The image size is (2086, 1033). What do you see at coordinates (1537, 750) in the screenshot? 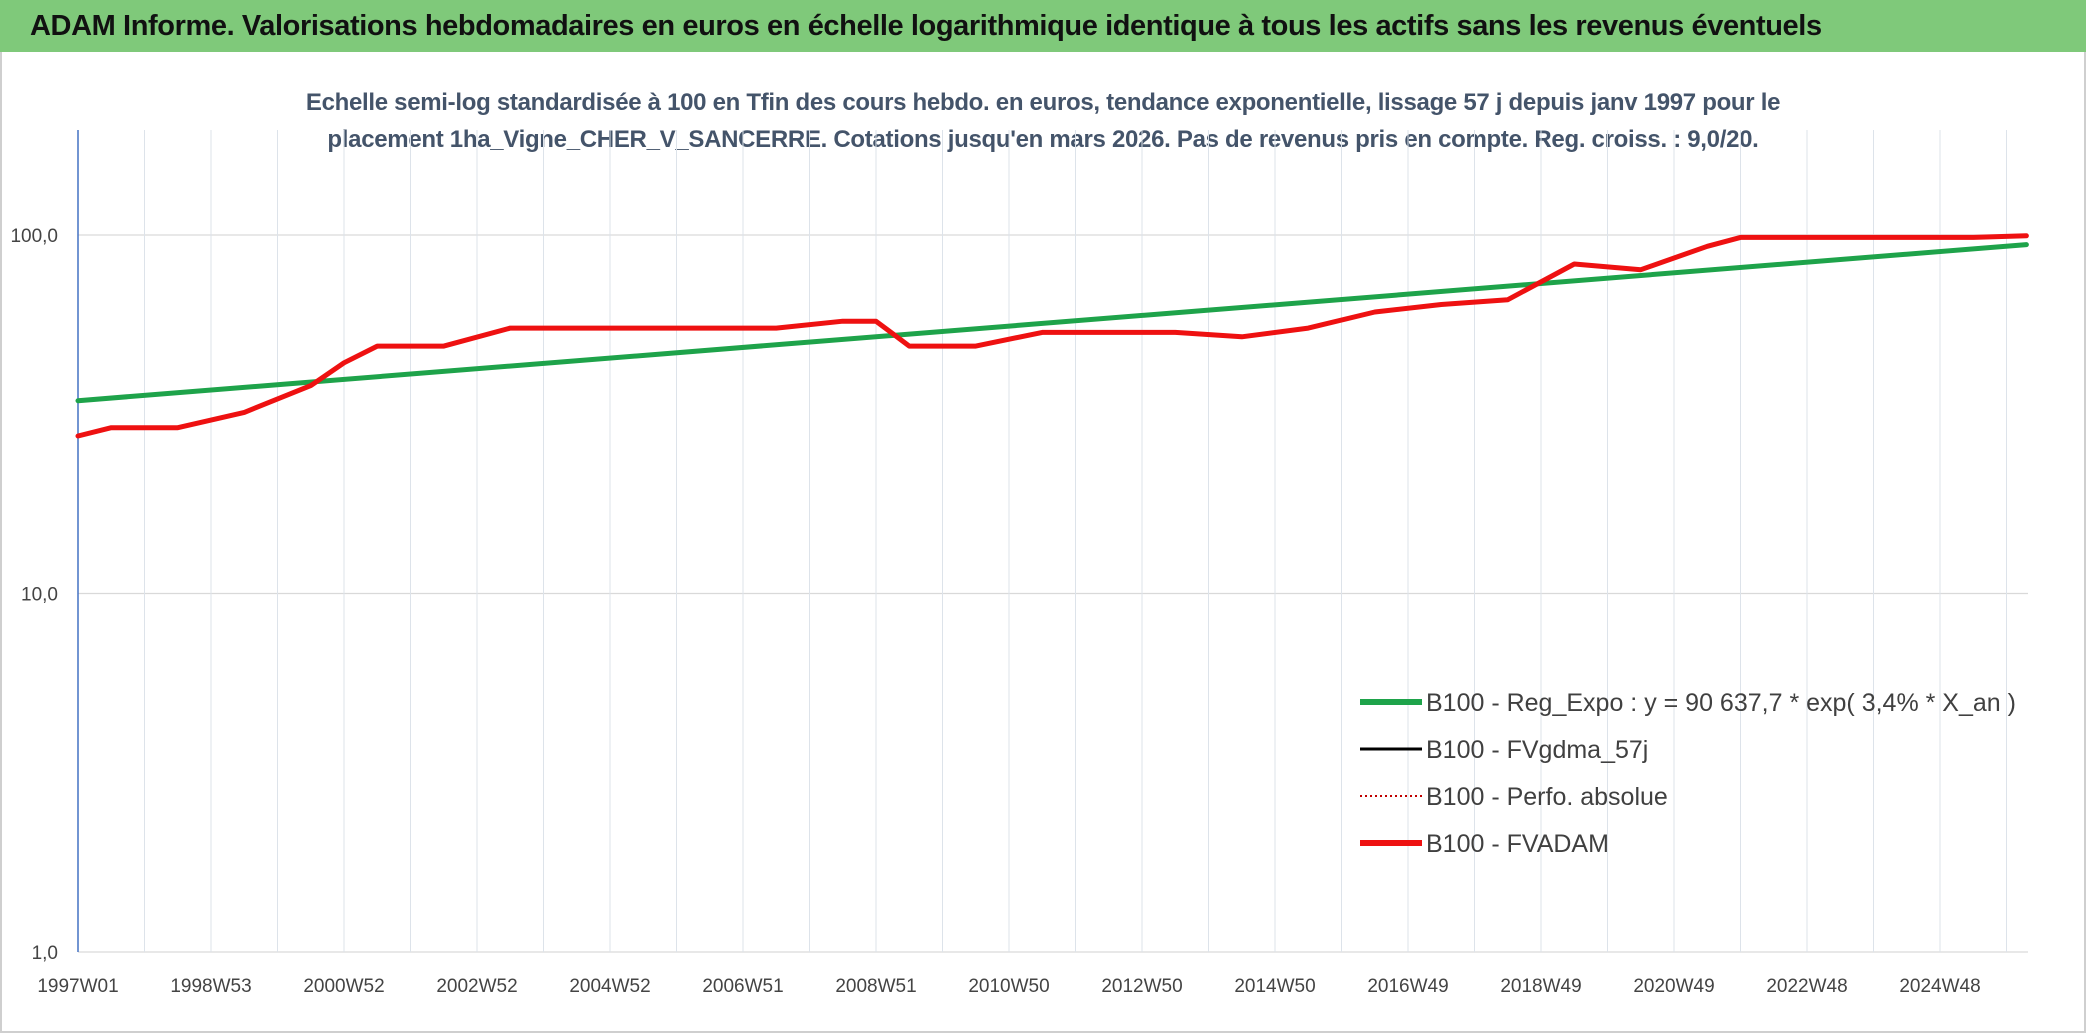
I see `legend-label-1: B100 - FVgdma_57j` at bounding box center [1537, 750].